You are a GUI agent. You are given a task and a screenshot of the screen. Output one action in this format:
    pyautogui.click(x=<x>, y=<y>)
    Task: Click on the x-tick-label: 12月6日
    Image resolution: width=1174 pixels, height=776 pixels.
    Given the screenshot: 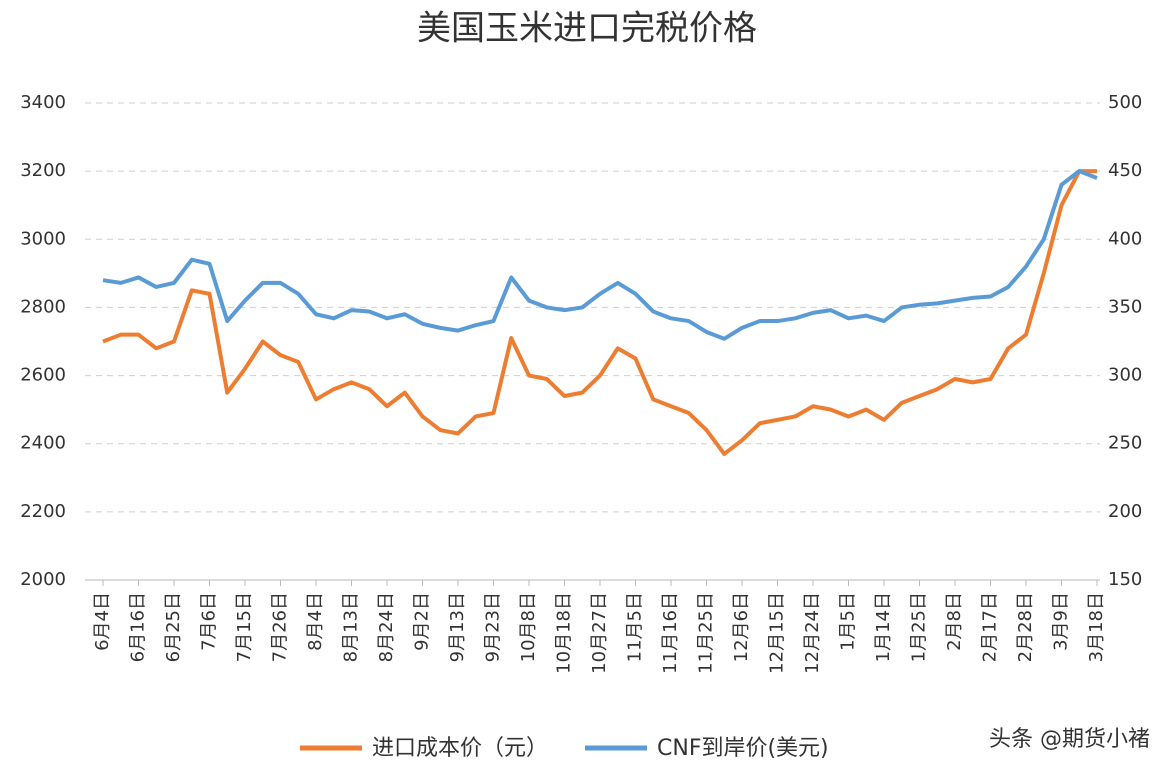 What is the action you would take?
    pyautogui.click(x=741, y=627)
    